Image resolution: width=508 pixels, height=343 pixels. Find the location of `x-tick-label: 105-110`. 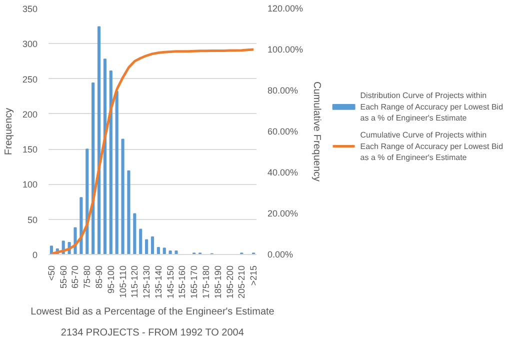

x-tick-label: 105-110 is located at coordinates (123, 281).